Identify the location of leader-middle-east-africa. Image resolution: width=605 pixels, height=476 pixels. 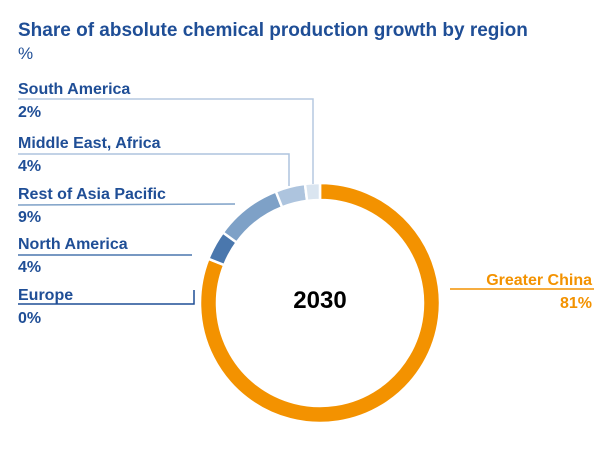
(154, 169).